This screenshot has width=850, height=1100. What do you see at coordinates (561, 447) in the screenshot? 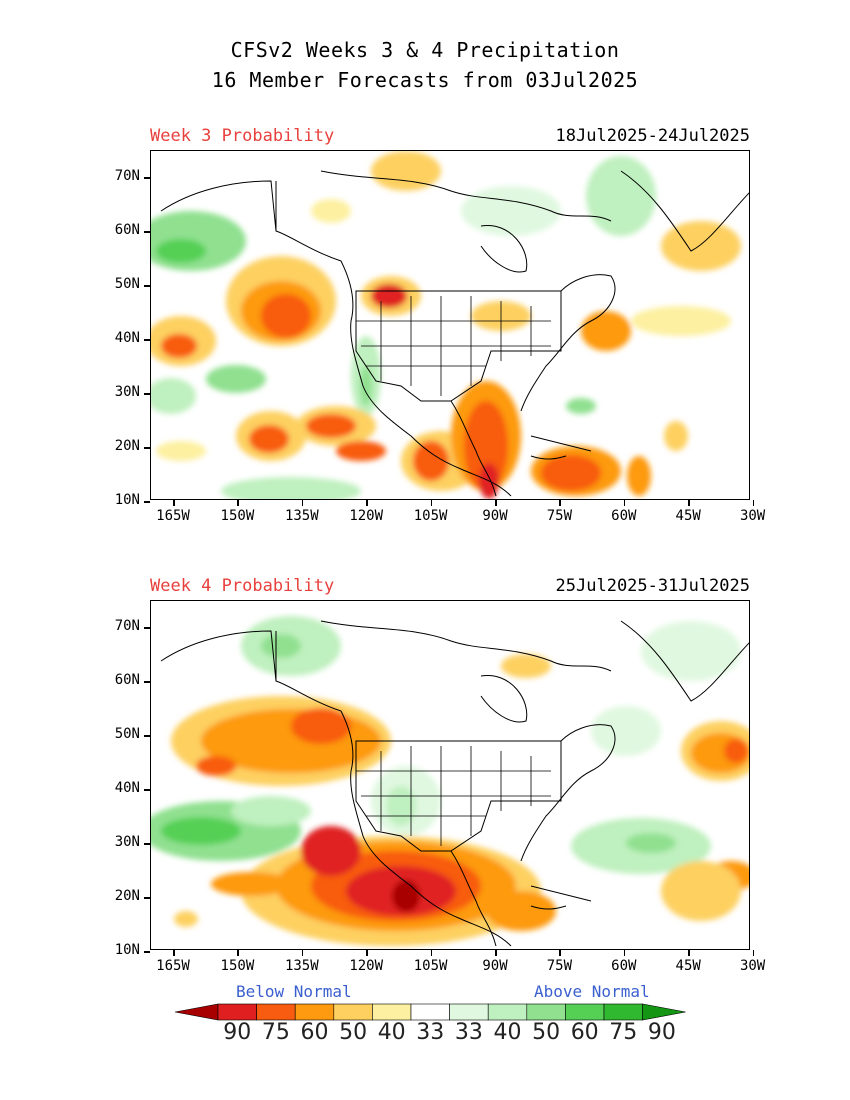
I see `caribbean` at bounding box center [561, 447].